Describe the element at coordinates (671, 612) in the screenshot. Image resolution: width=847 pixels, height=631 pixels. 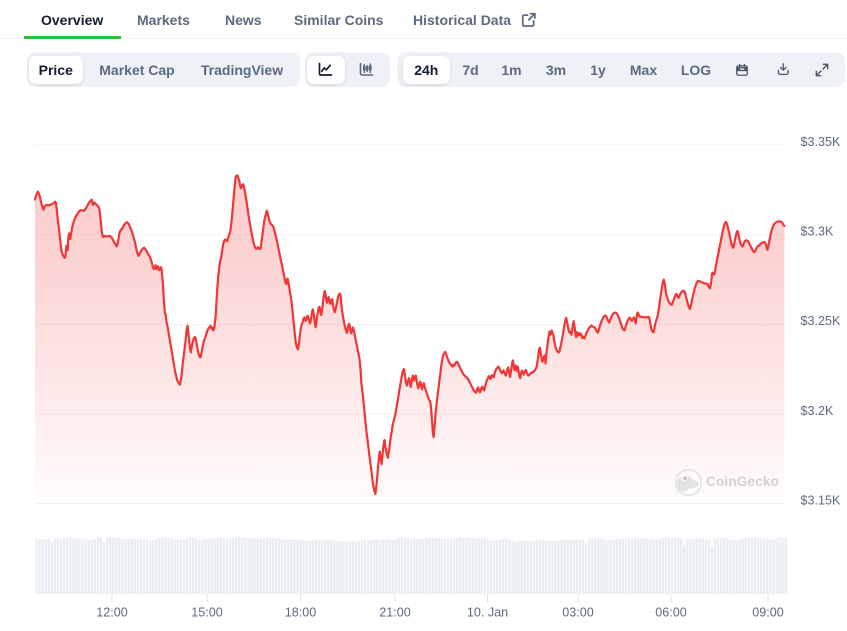
I see `svg-text: 06:00` at that location.